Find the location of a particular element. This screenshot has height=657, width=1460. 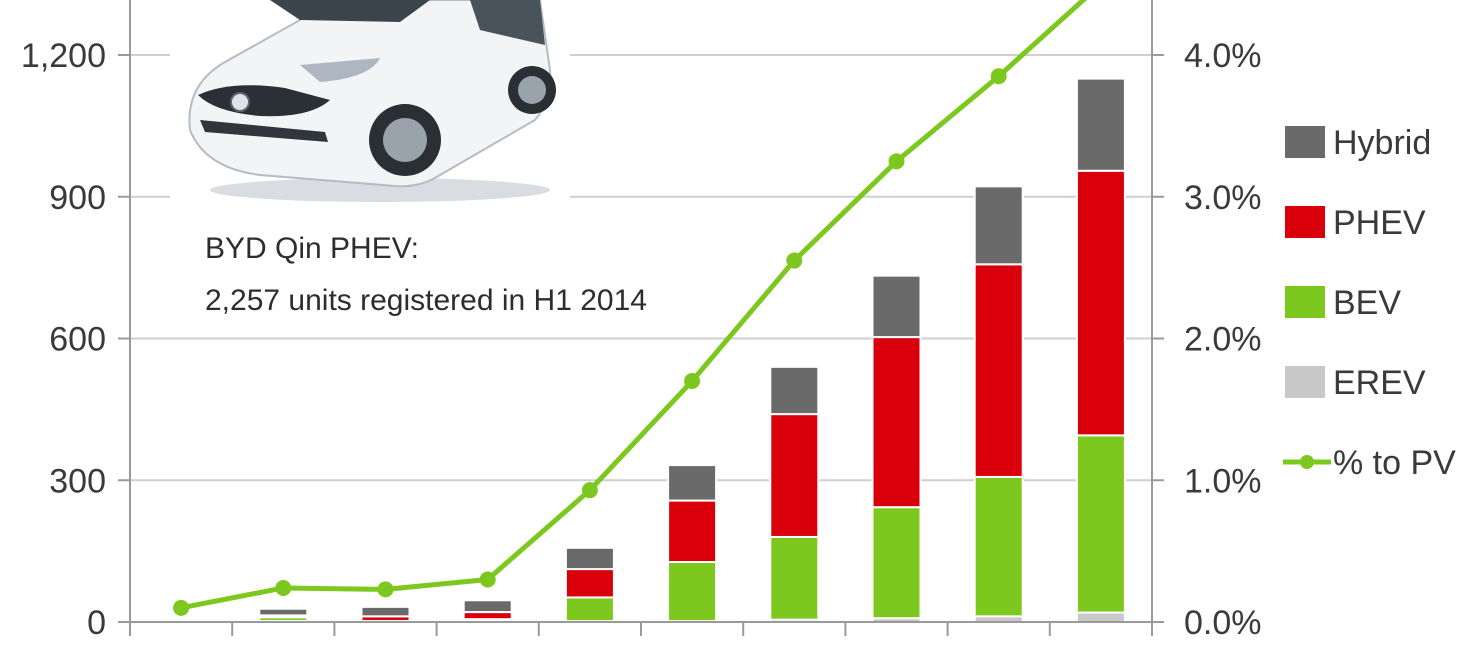

y2-tick-label: 4.0% is located at coordinates (1223, 56).